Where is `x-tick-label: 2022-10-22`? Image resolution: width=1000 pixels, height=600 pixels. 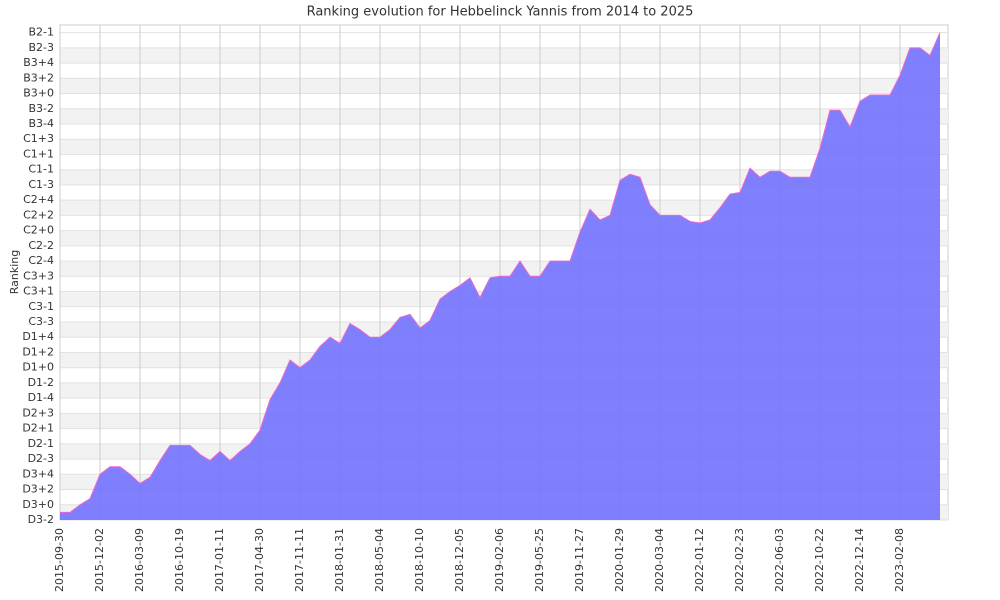
x-tick-label: 2022-10-22 is located at coordinates (819, 560).